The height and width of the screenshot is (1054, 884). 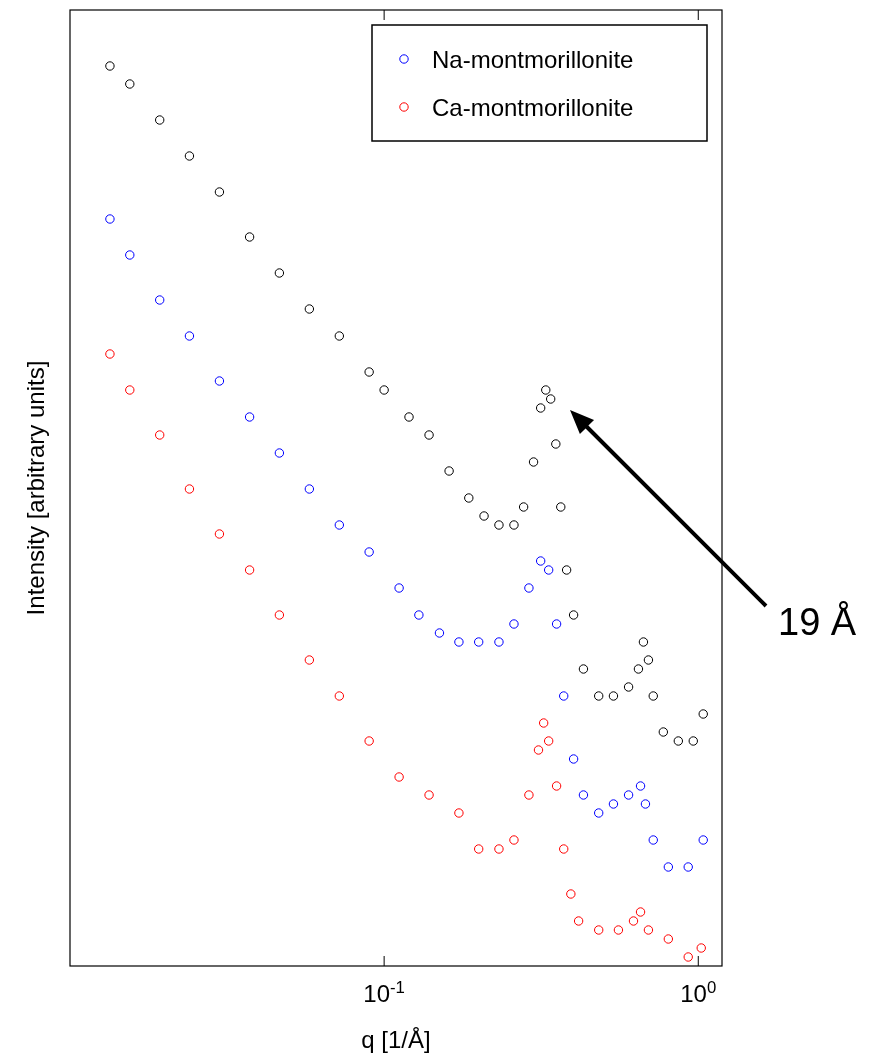 What do you see at coordinates (533, 107) in the screenshot?
I see `legend-label: Ca-montmorillonite` at bounding box center [533, 107].